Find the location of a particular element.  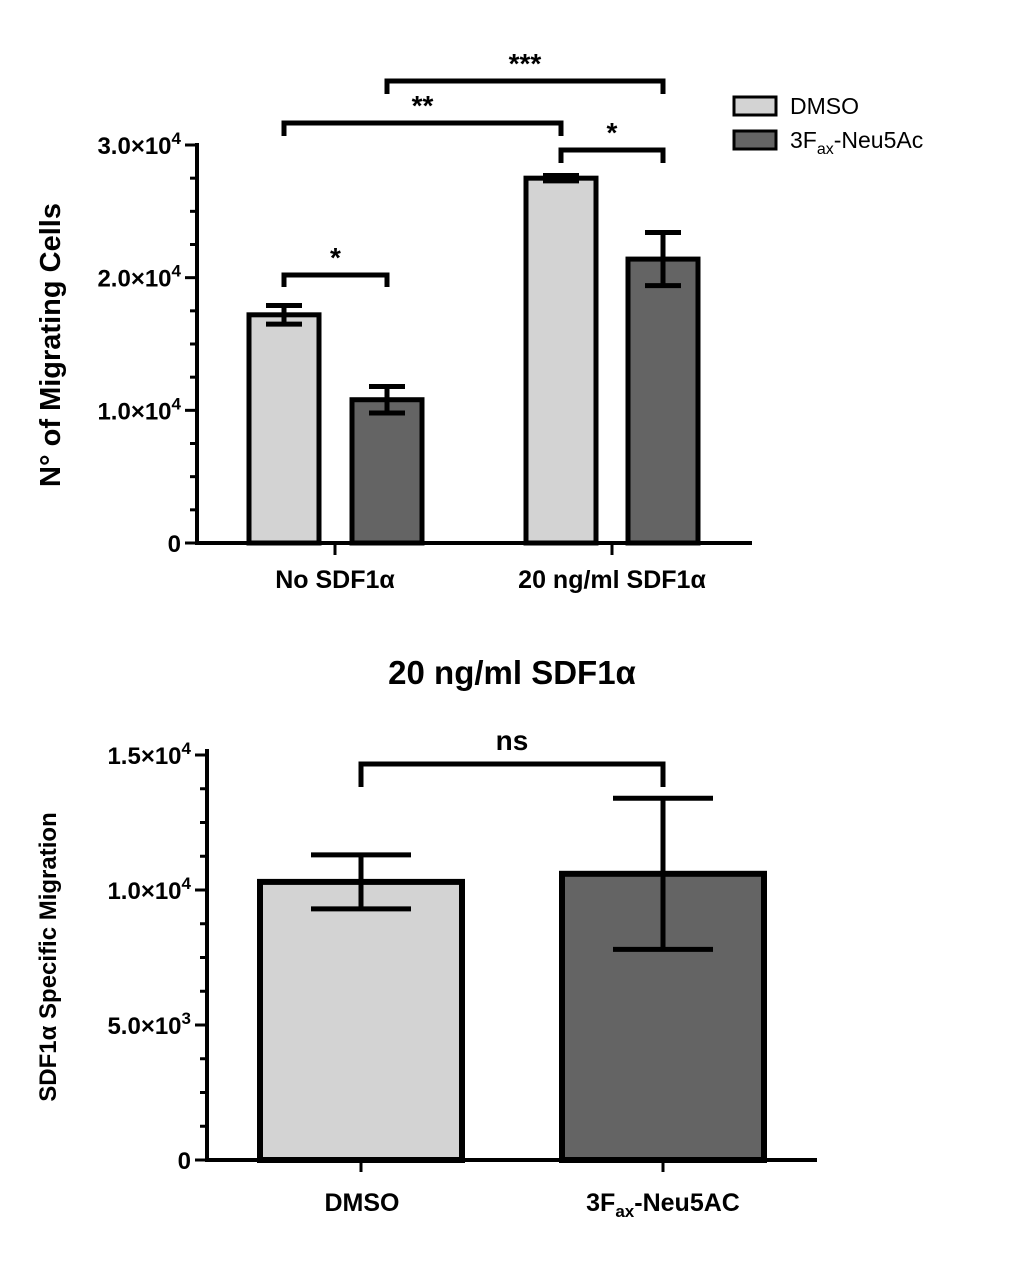

legend-label: 3Fax-Neu5Ac is located at coordinates (856, 142).